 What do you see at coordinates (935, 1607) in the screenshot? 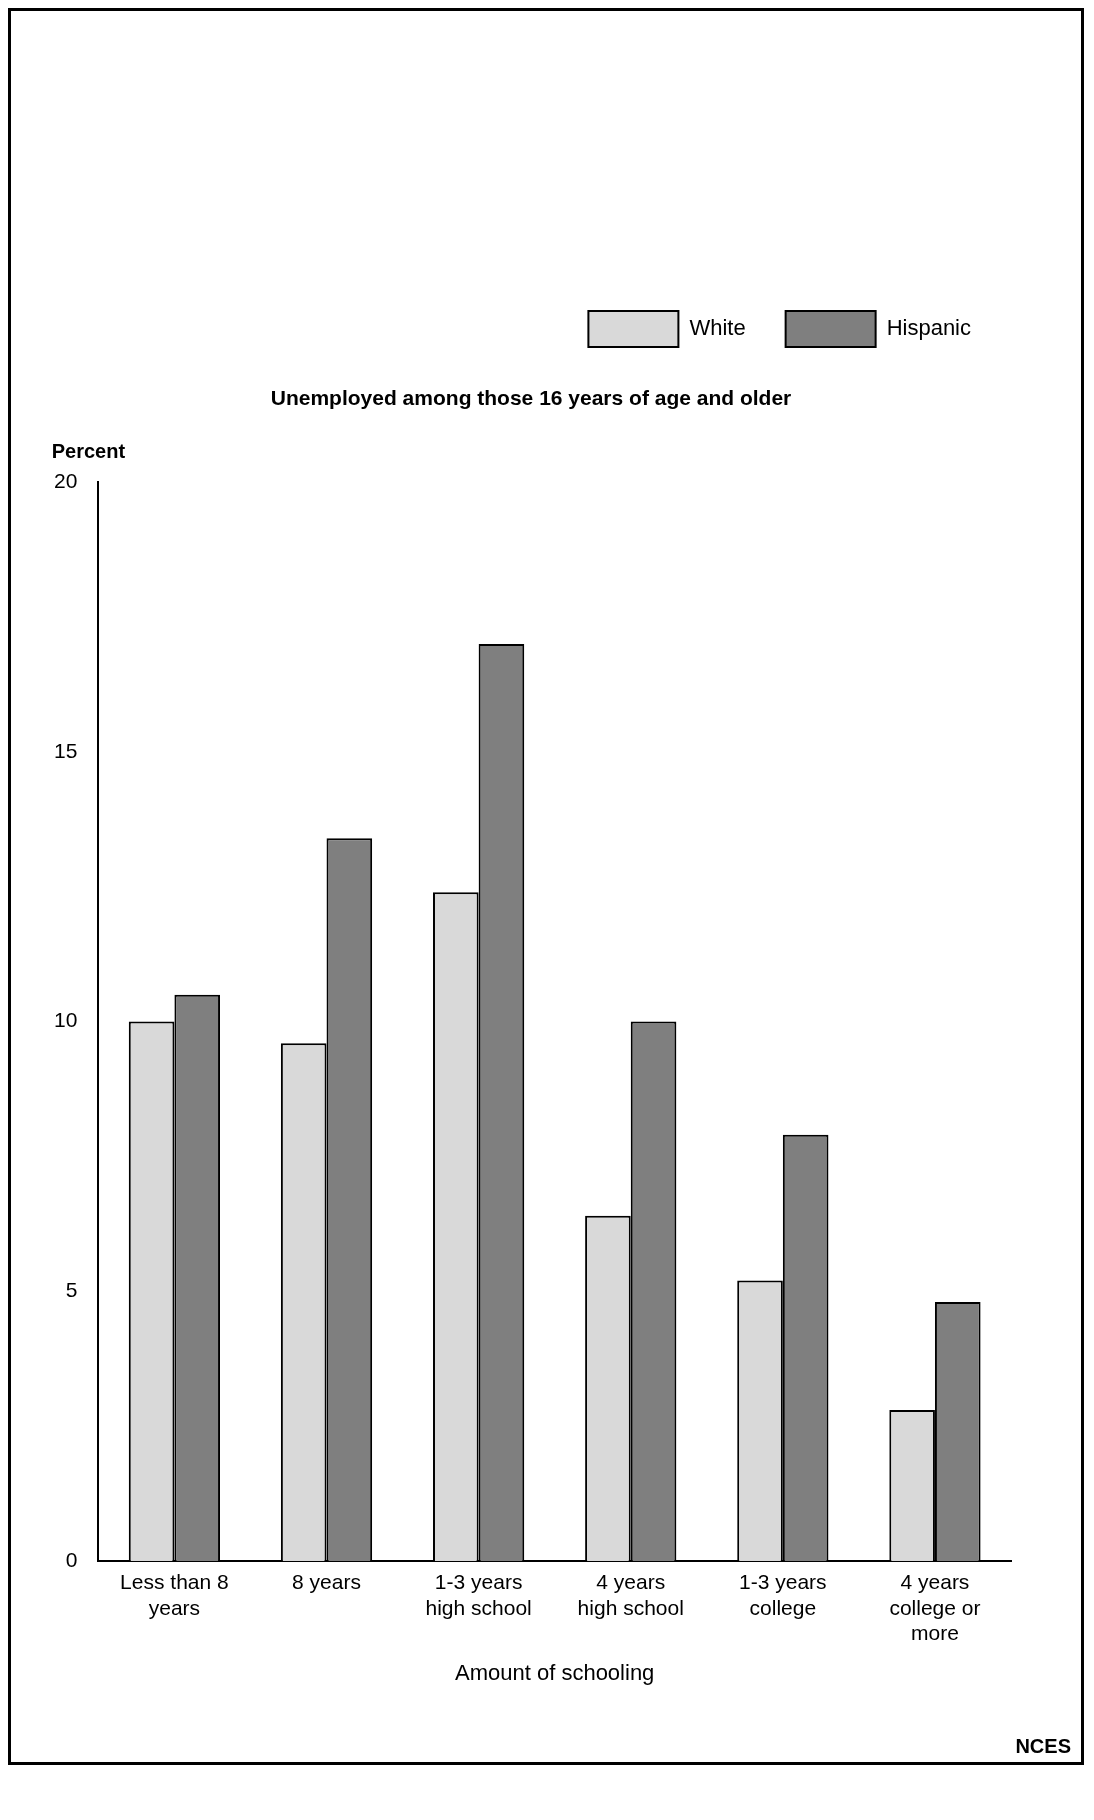
I see `x-tick-label: 4 years college or more` at bounding box center [935, 1607].